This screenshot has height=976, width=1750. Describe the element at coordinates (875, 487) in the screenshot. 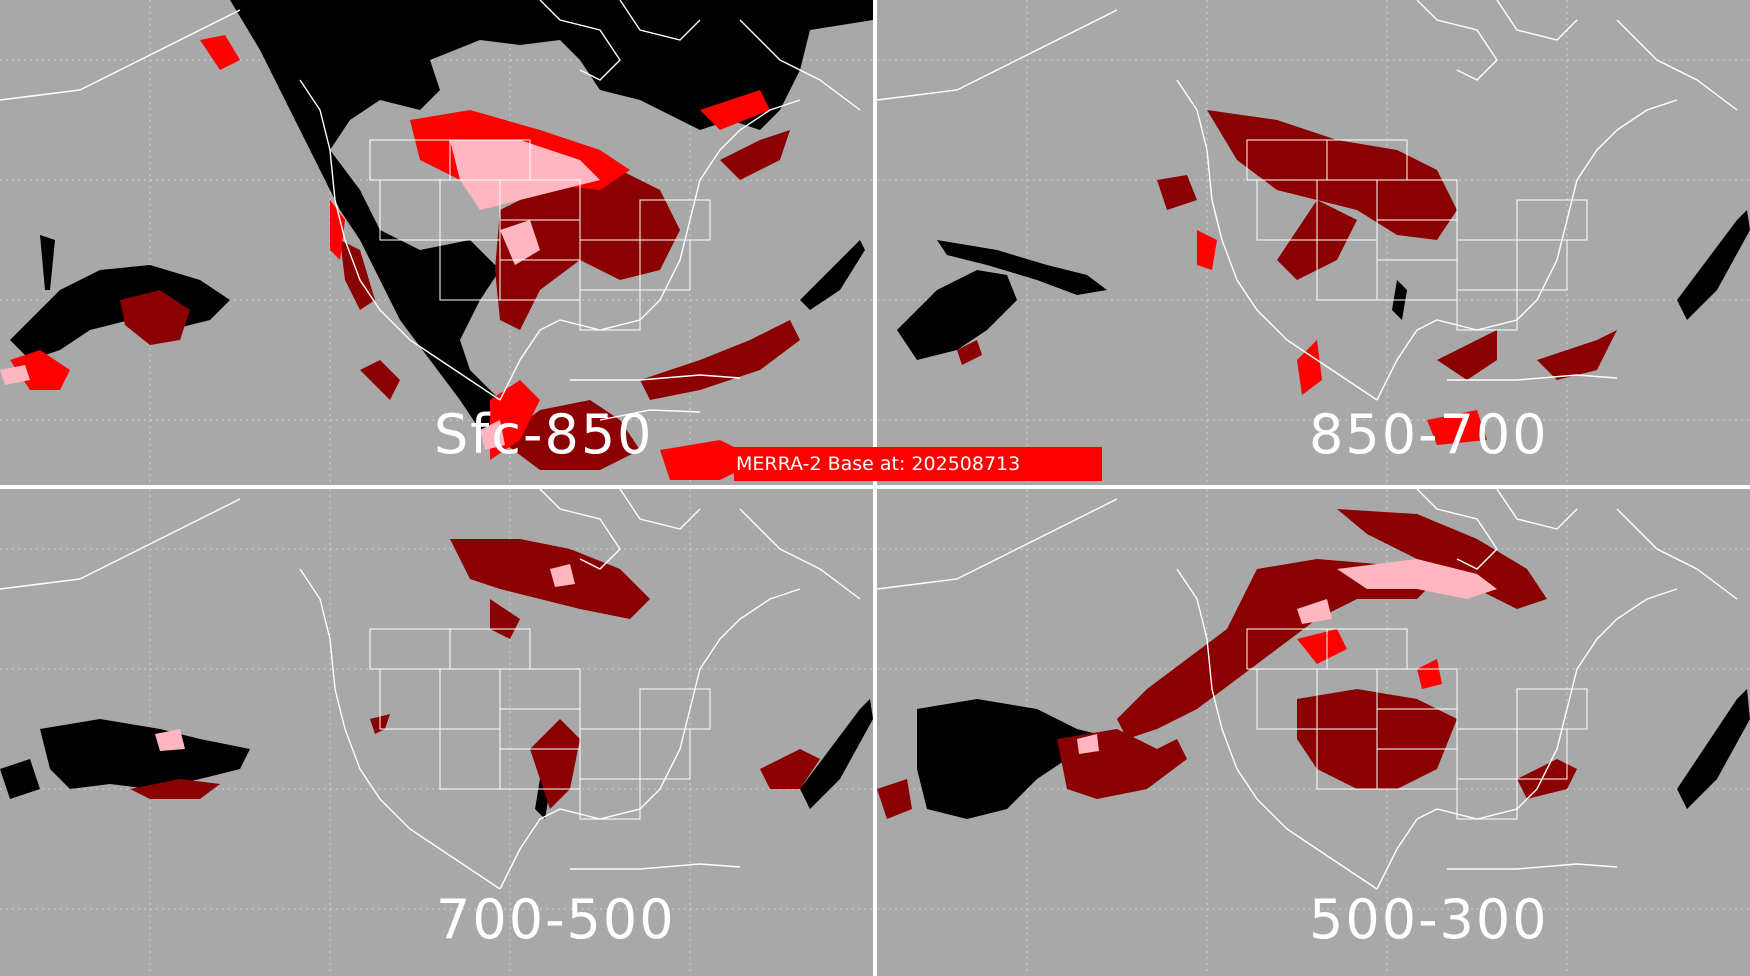

I see `horizontal-divider` at that location.